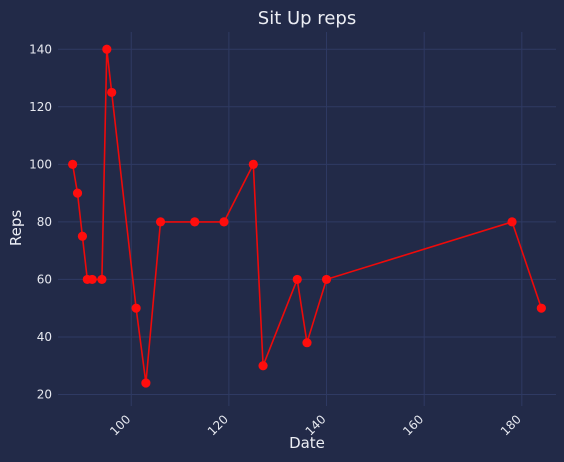  I want to click on y-tick-label: 60, so click(44, 279).